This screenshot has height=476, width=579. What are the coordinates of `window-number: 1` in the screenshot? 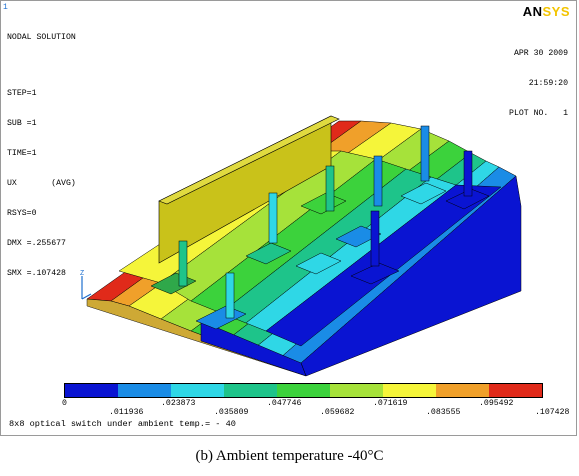 It's located at (5, 7).